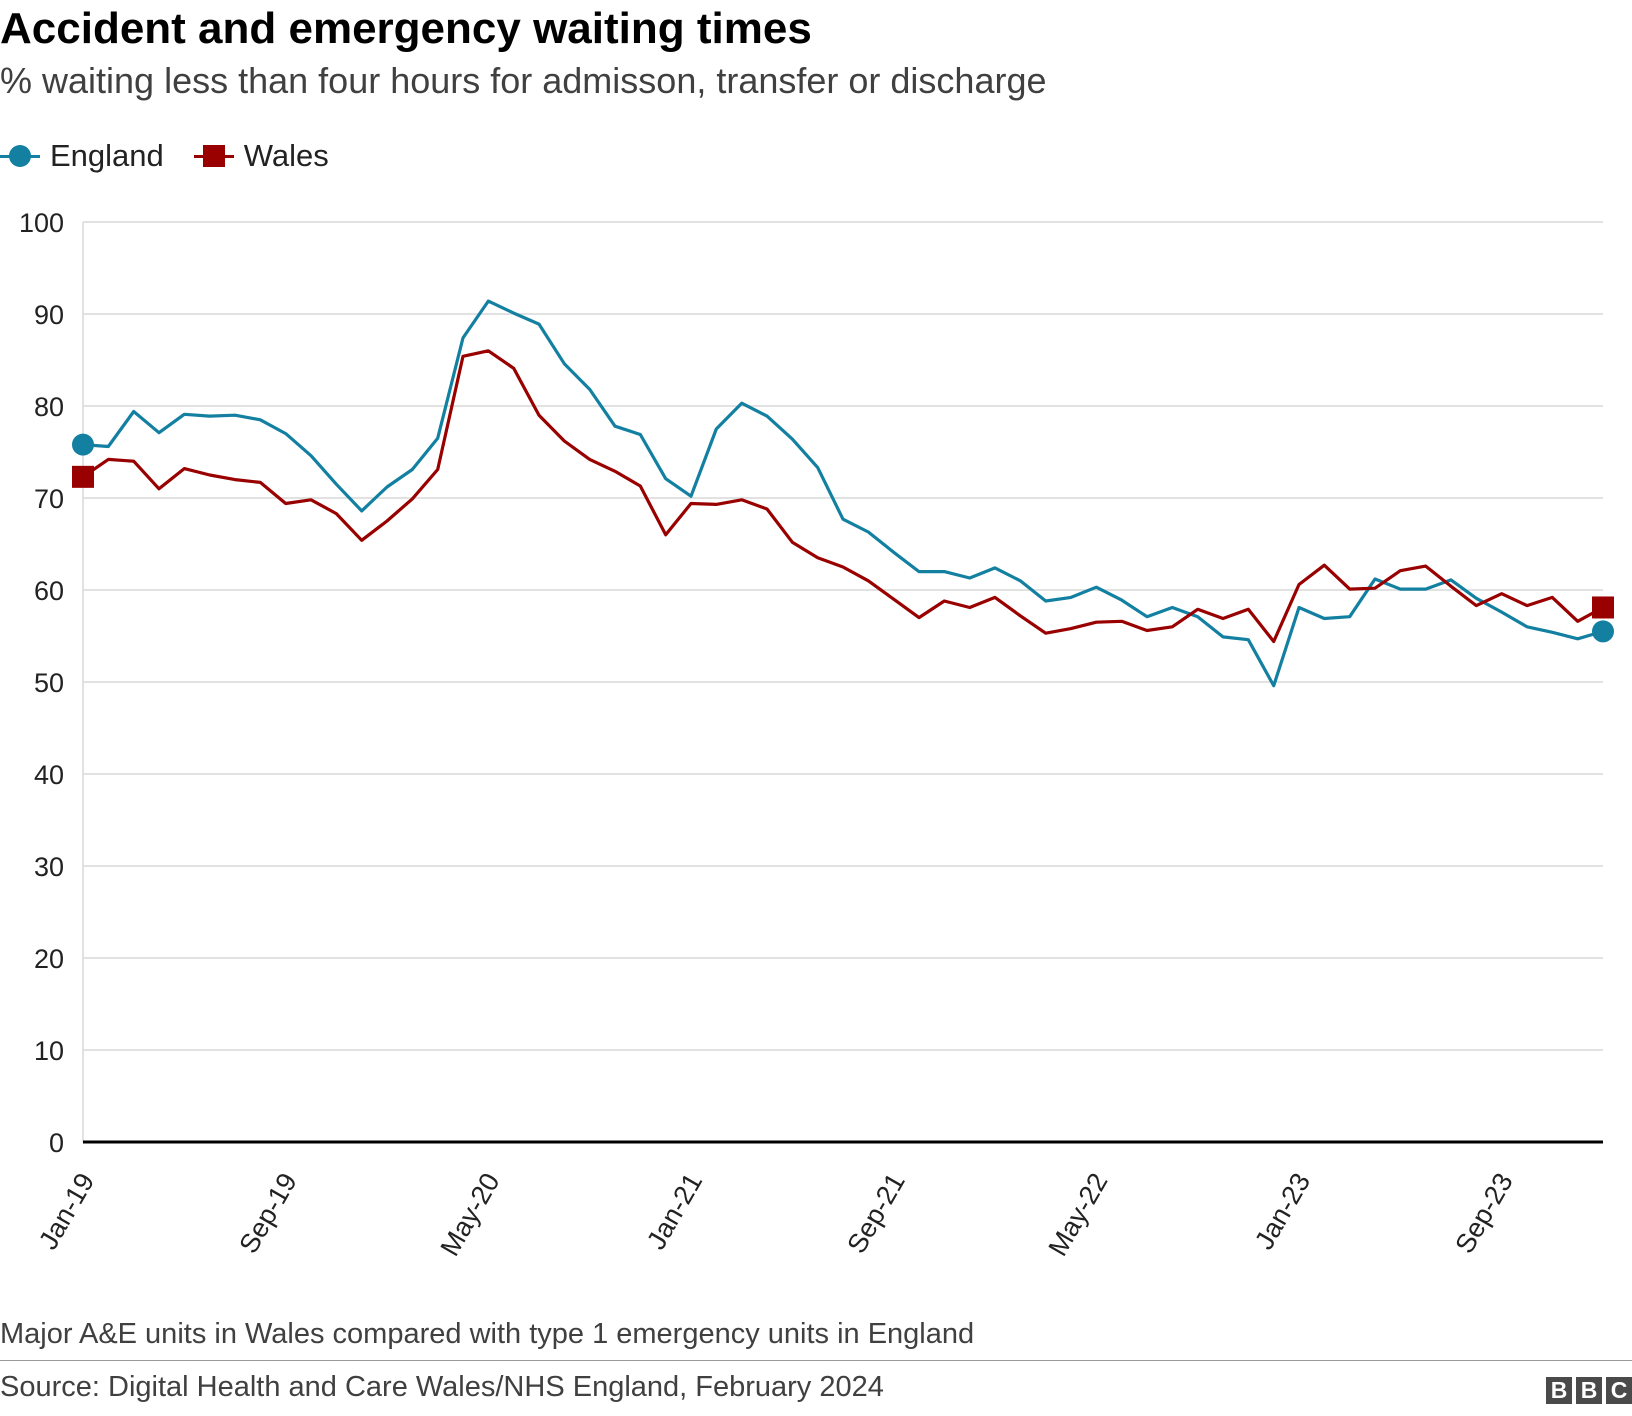  I want to click on x-tick-group: May-22, so click(1078, 1214).